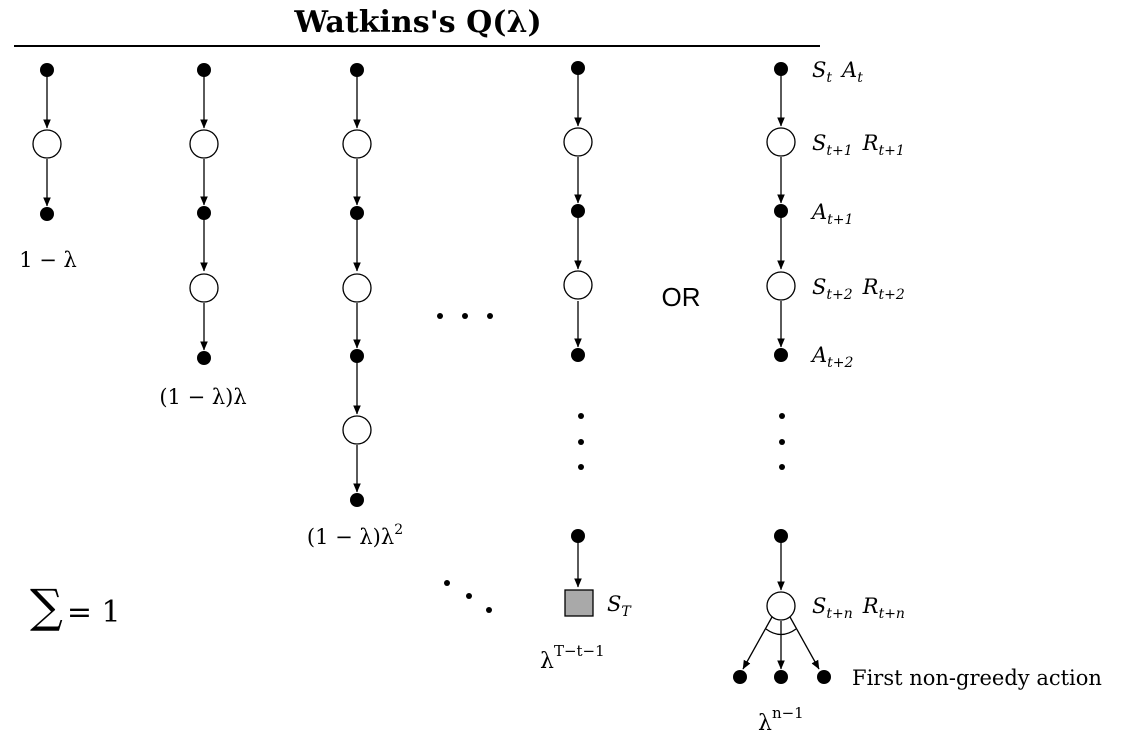  Describe the element at coordinates (48, 260) in the screenshot. I see `weight-label-1: 1 − λ` at that location.